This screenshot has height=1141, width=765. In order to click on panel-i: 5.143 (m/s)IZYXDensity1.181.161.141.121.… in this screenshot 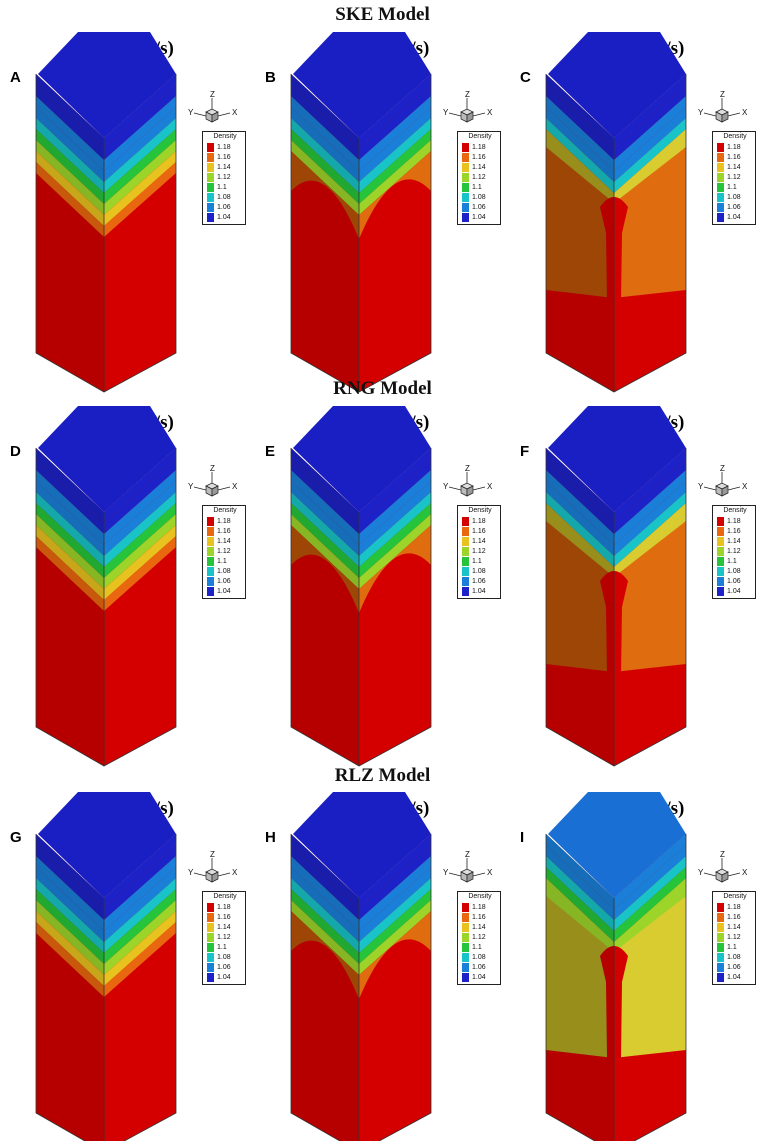, I will do `click(637, 966)`.